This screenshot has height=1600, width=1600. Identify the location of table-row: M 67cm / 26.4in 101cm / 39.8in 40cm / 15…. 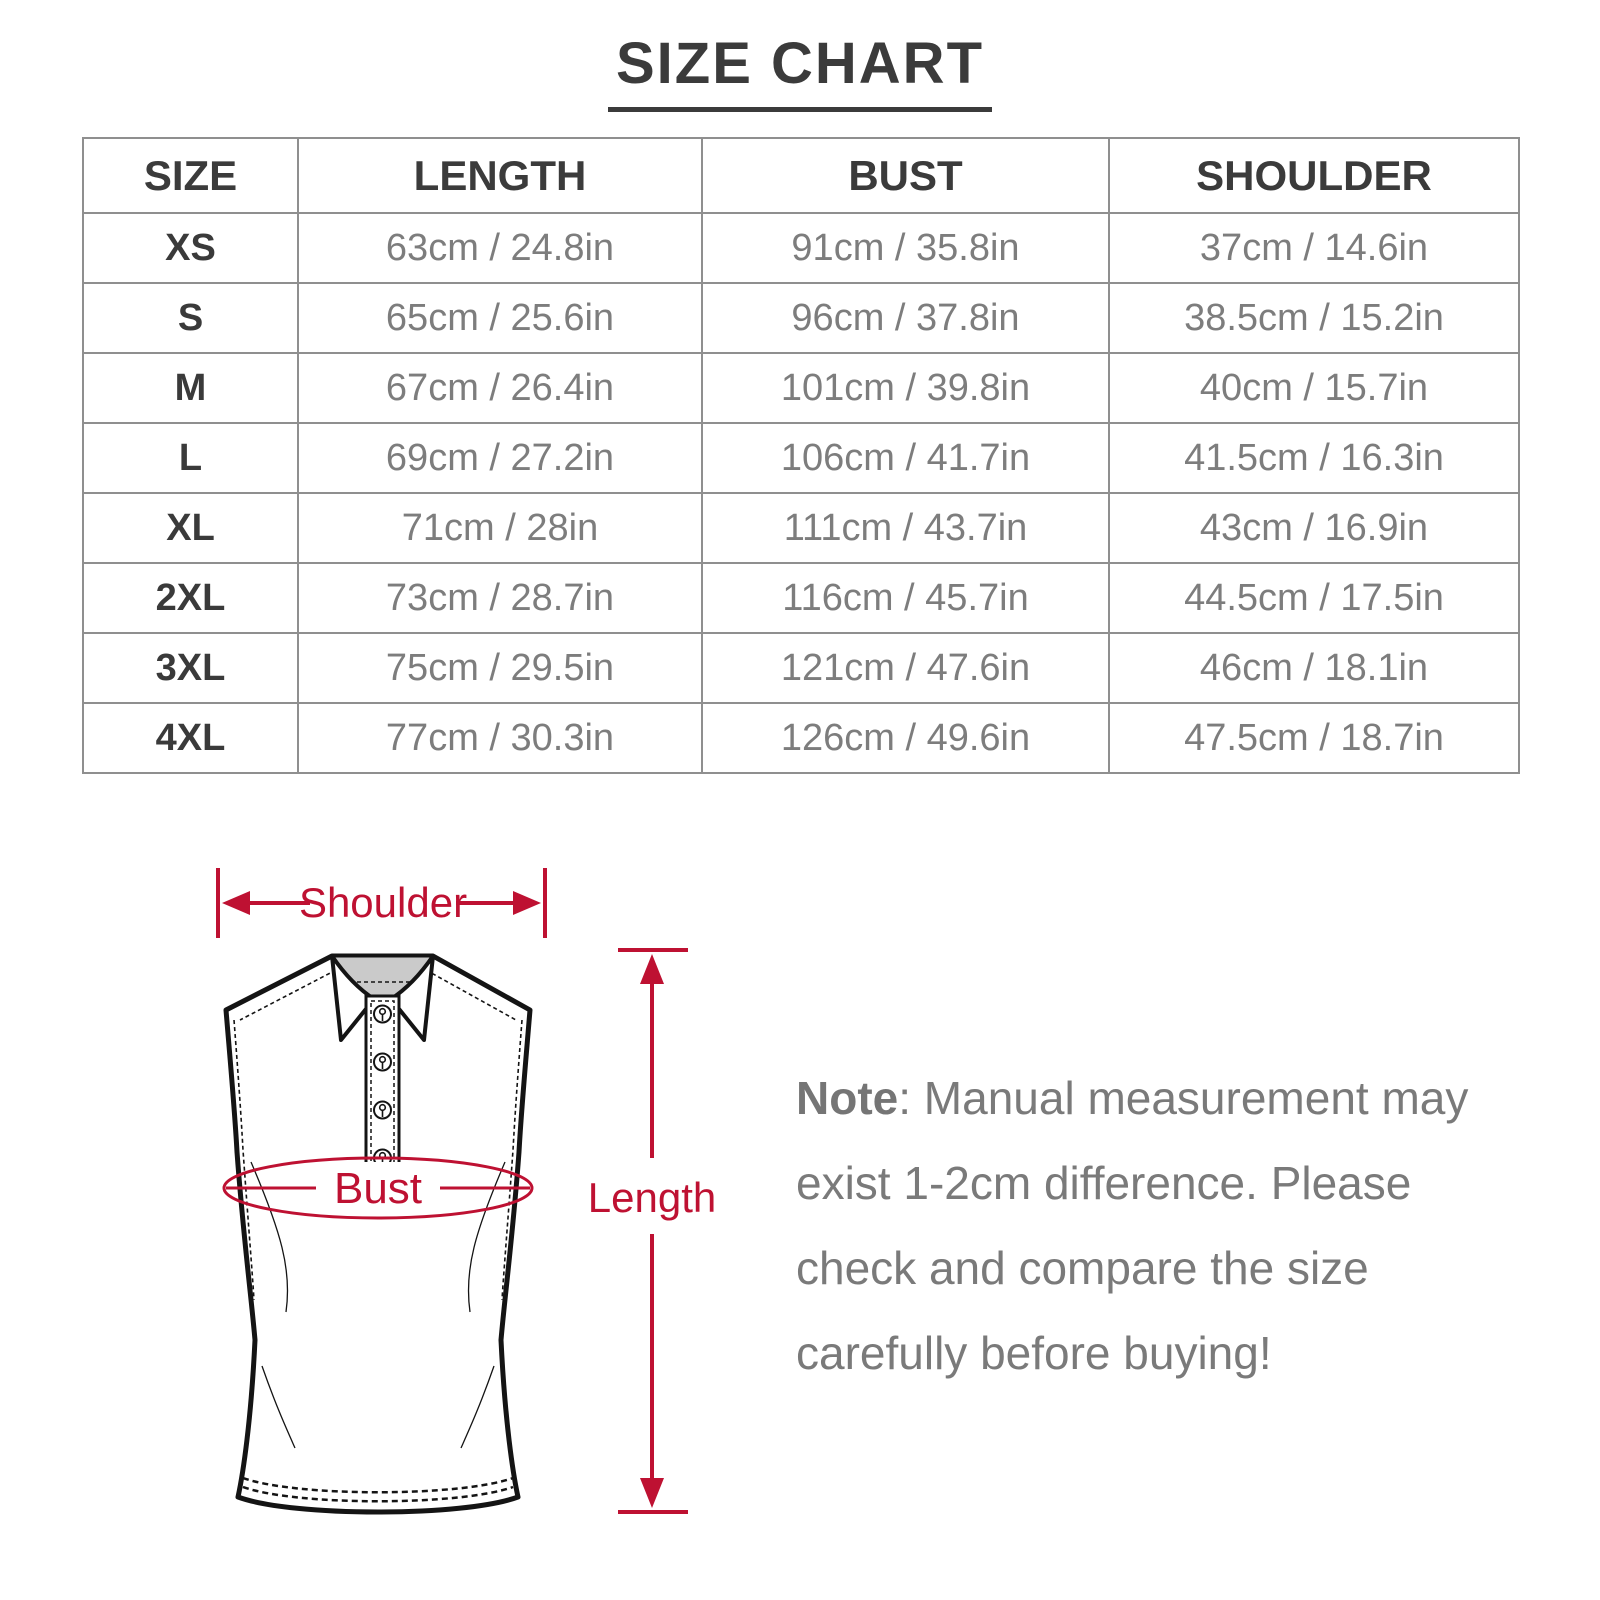
(801, 388).